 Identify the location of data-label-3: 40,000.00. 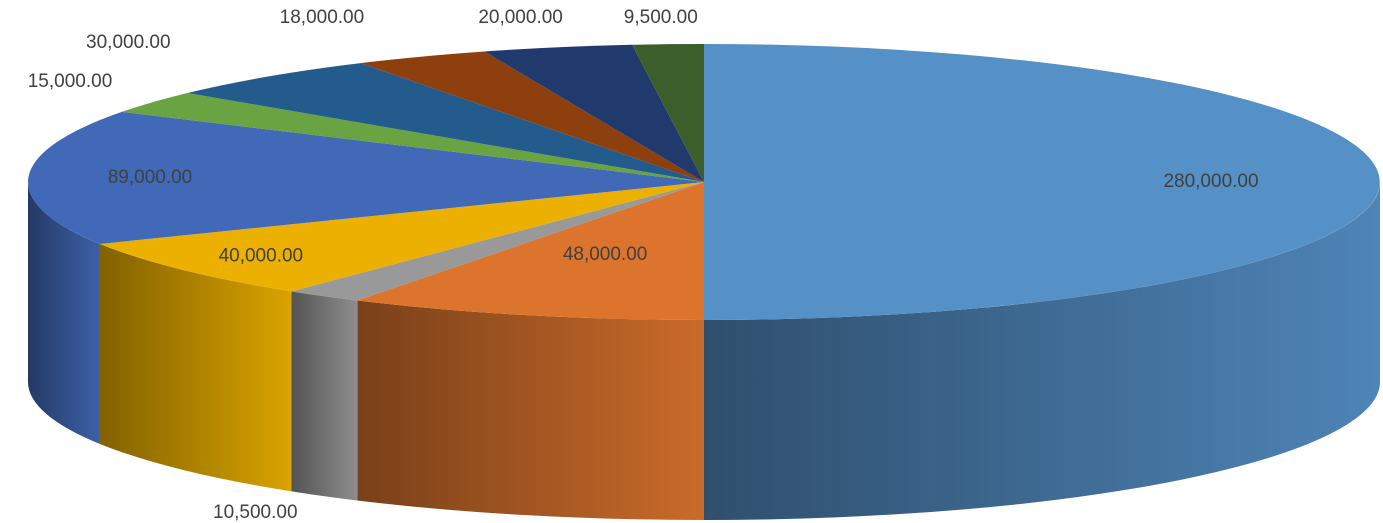
(261, 256).